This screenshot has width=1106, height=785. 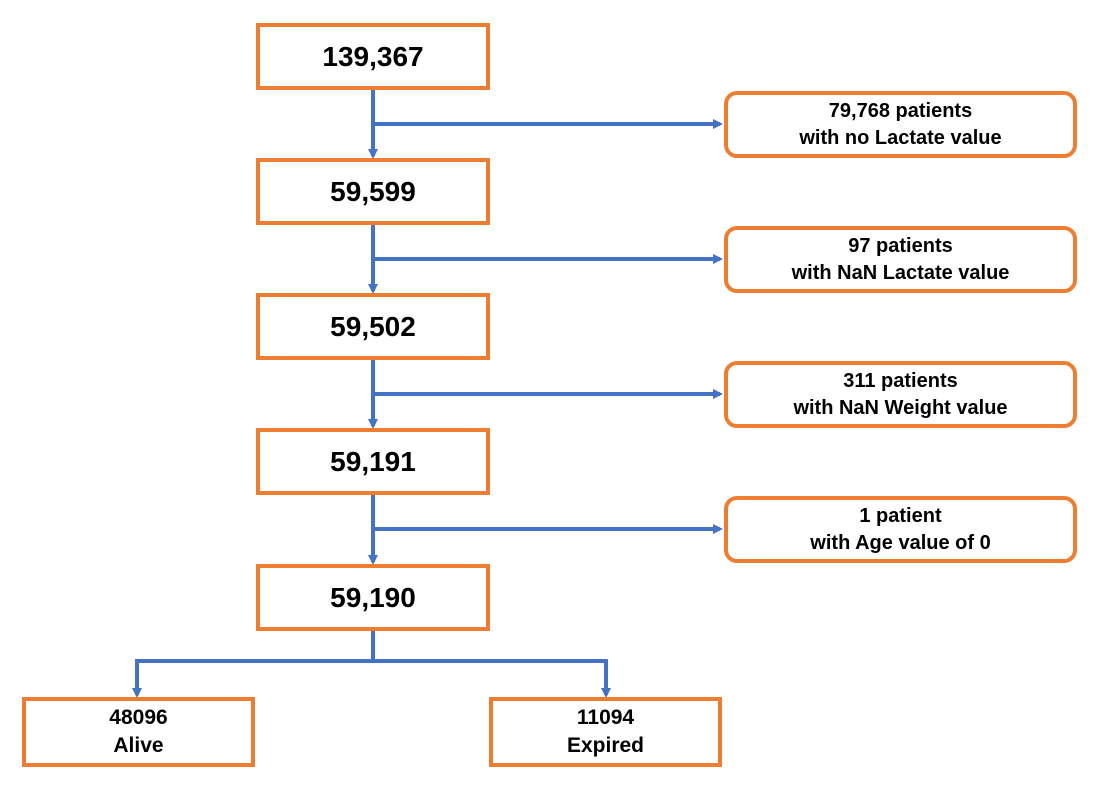 I want to click on exclusion-reason: with NaN Lactate value, so click(x=900, y=272).